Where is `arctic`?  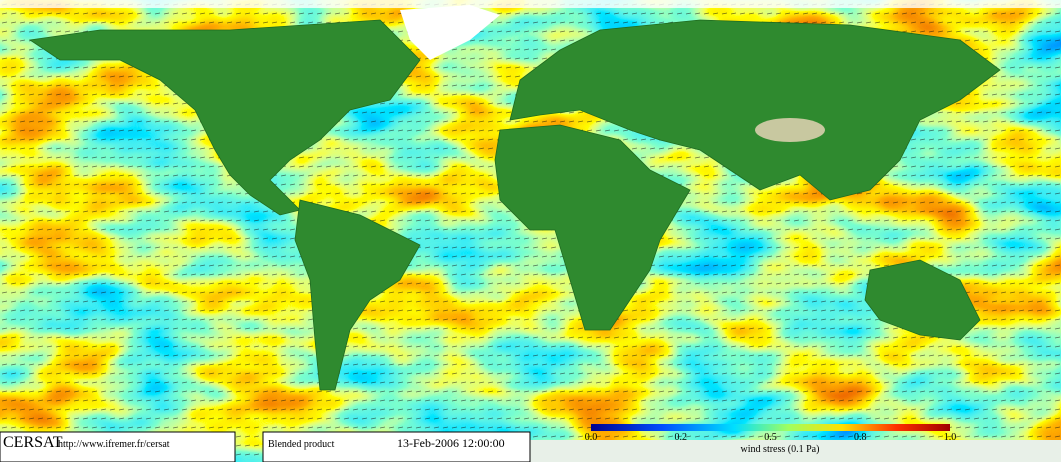
arctic is located at coordinates (530, 4).